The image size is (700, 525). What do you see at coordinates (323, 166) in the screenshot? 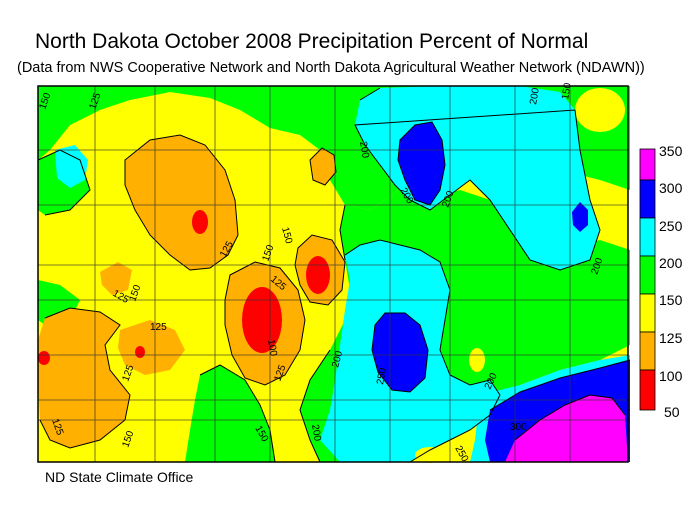
I see `orange-region-northeast-small` at bounding box center [323, 166].